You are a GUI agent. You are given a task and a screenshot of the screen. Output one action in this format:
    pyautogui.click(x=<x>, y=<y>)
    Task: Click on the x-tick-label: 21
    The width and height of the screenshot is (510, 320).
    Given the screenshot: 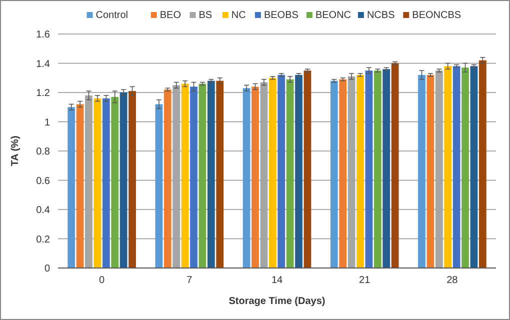 What is the action you would take?
    pyautogui.click(x=365, y=280)
    